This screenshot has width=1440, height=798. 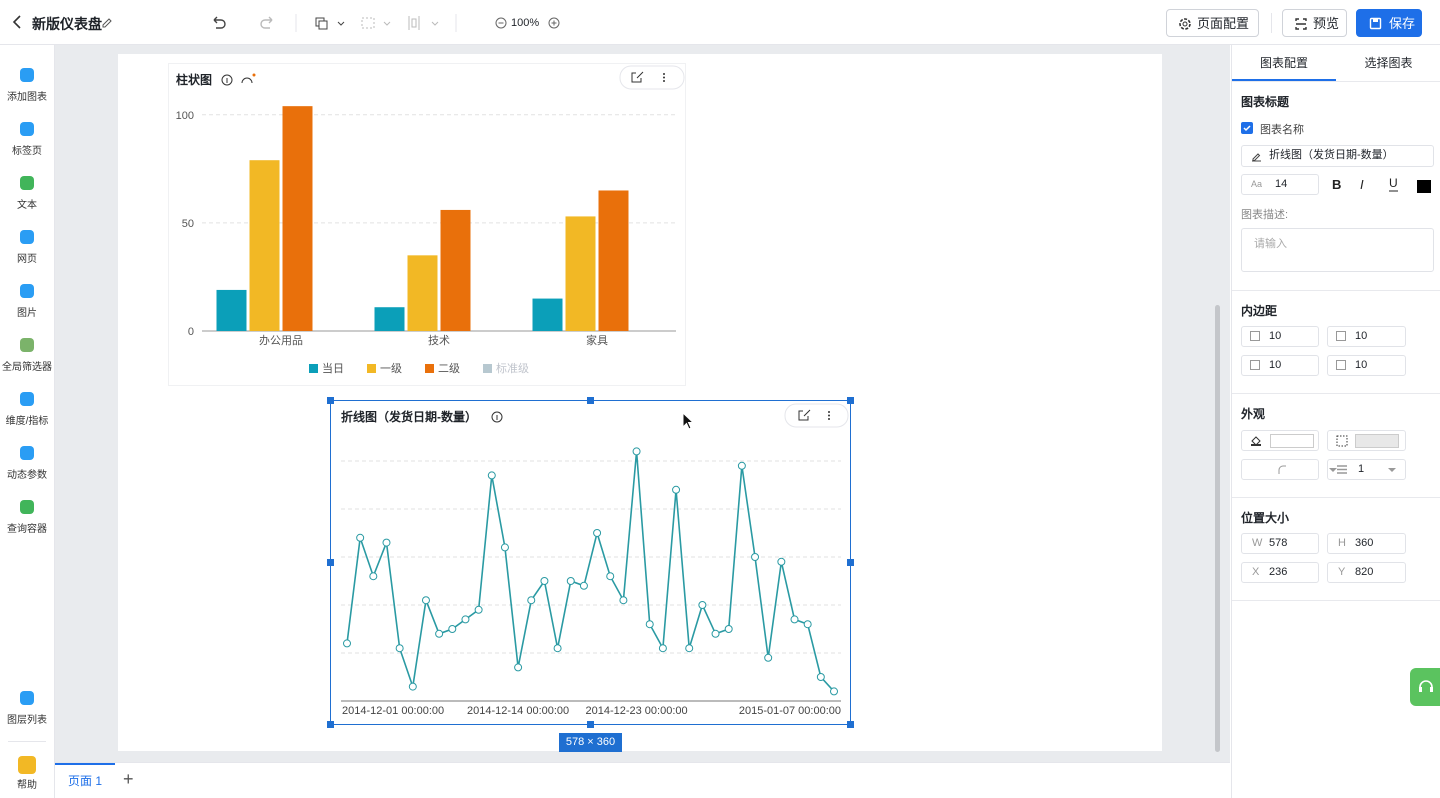 What do you see at coordinates (27, 421) in the screenshot?
I see `sidebar-item: 维度/指标` at bounding box center [27, 421].